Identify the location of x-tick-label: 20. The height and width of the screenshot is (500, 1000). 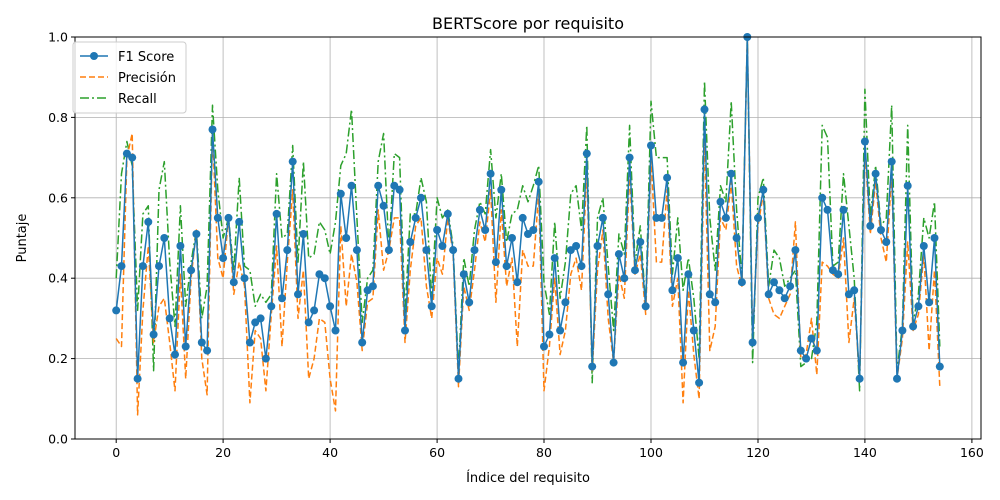
(223, 452).